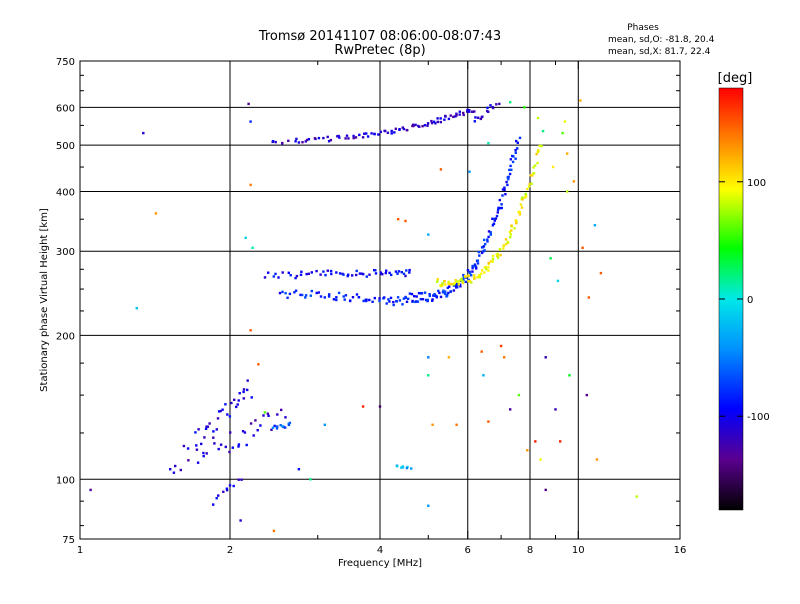 The width and height of the screenshot is (800, 604). What do you see at coordinates (750, 300) in the screenshot?
I see `colorbar-tick-label: 0` at bounding box center [750, 300].